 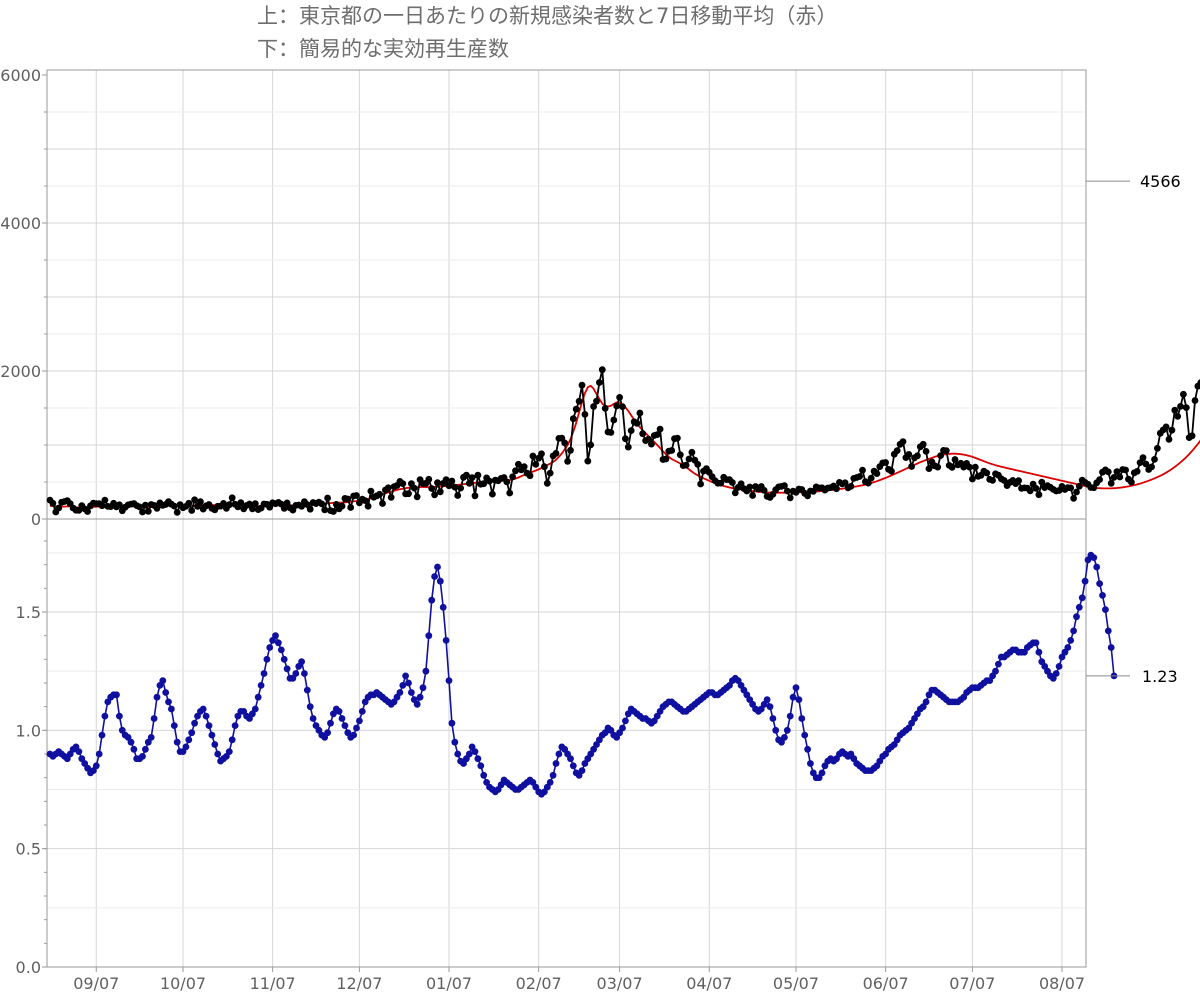 I want to click on title-line-1: 上：東京都の一日あたりの新規感染者数と7日移動平均（赤）, so click(x=547, y=16).